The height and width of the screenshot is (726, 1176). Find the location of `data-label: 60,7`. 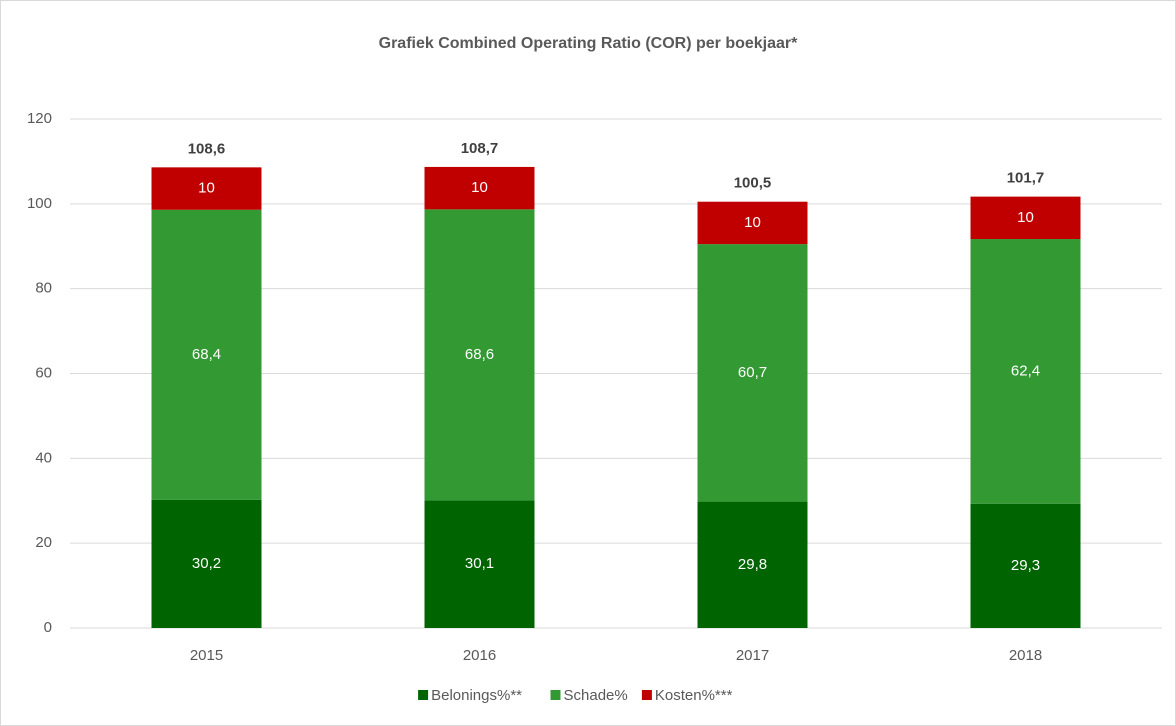

data-label: 60,7 is located at coordinates (752, 372).